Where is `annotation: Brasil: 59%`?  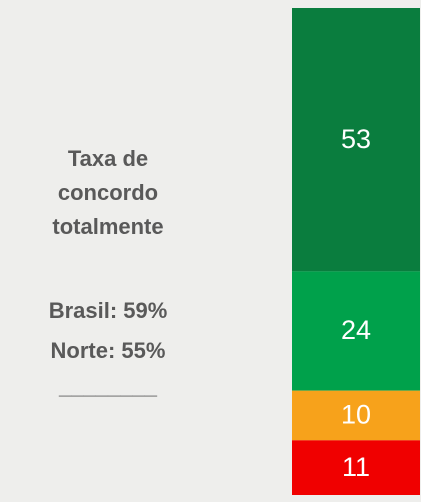 annotation: Brasil: 59% is located at coordinates (108, 310).